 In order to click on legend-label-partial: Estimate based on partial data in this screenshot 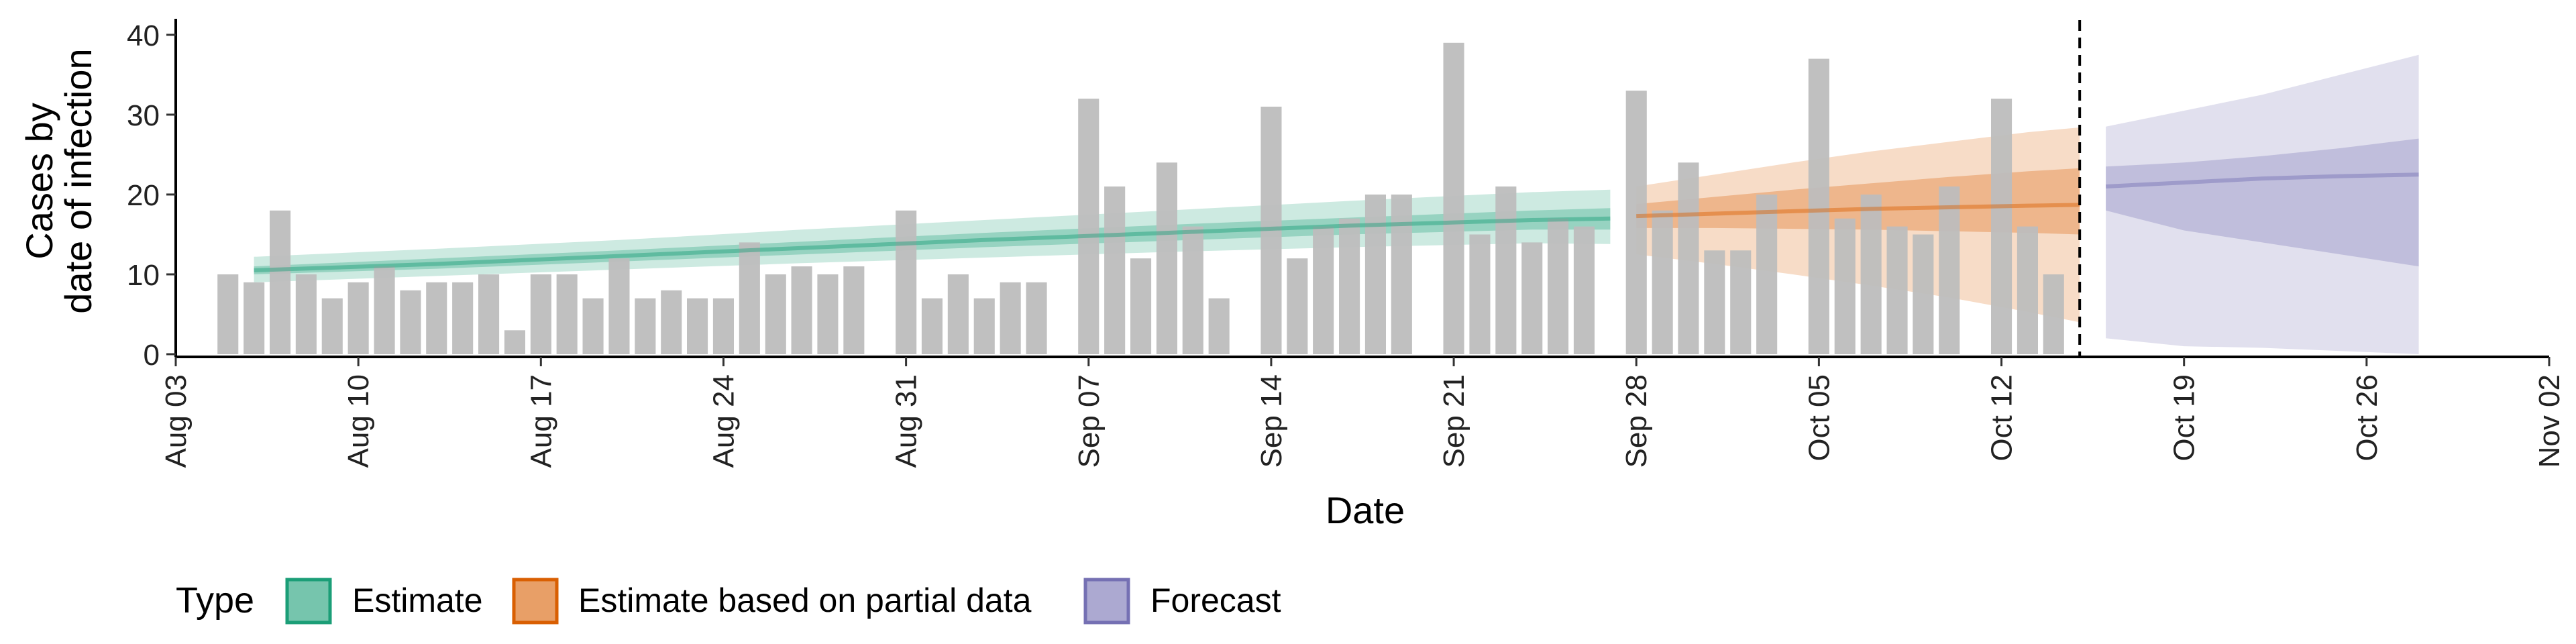, I will do `click(805, 600)`.